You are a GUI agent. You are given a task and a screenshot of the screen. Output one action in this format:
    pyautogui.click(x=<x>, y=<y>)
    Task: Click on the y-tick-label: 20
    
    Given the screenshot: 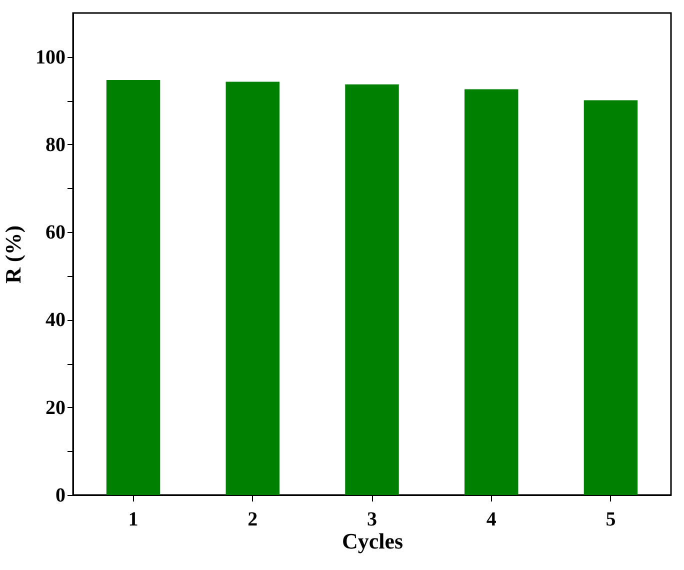 What is the action you would take?
    pyautogui.click(x=56, y=407)
    